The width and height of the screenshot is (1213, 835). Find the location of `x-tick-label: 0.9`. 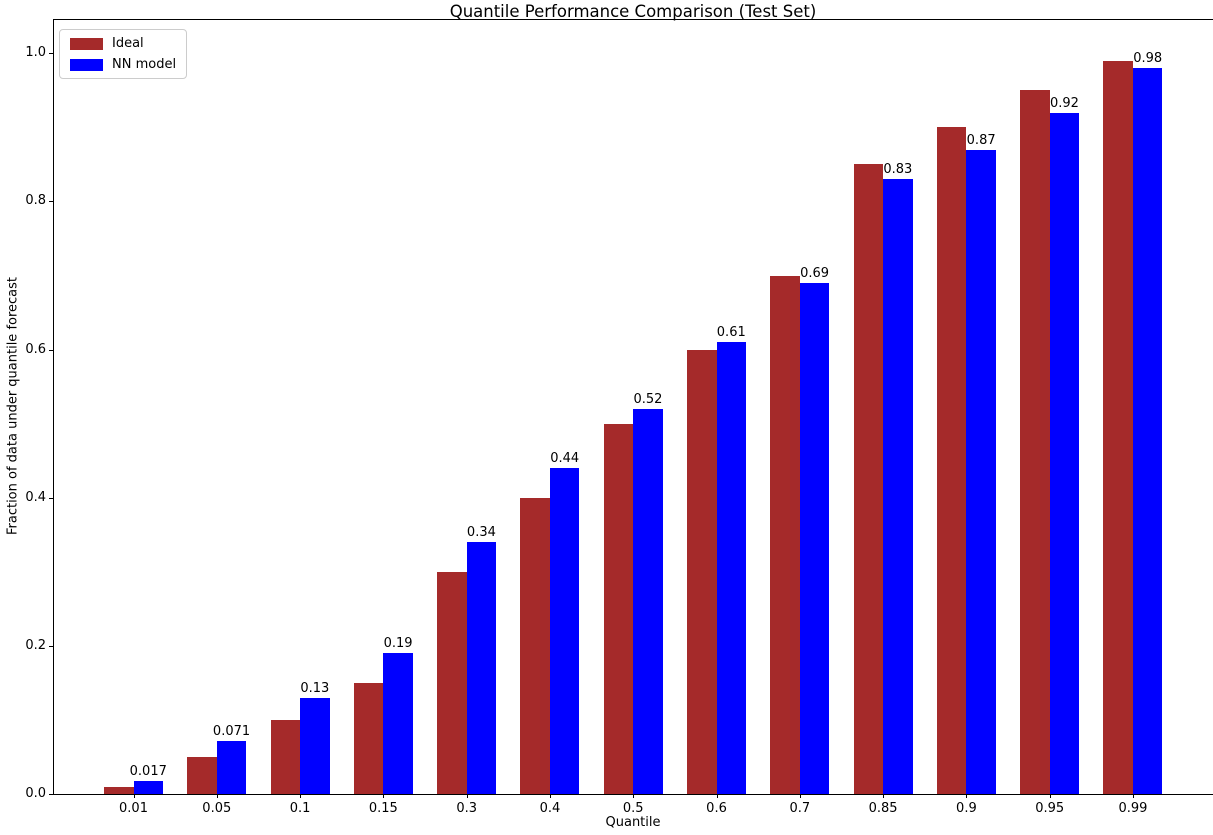

x-tick-label: 0.9 is located at coordinates (966, 808).